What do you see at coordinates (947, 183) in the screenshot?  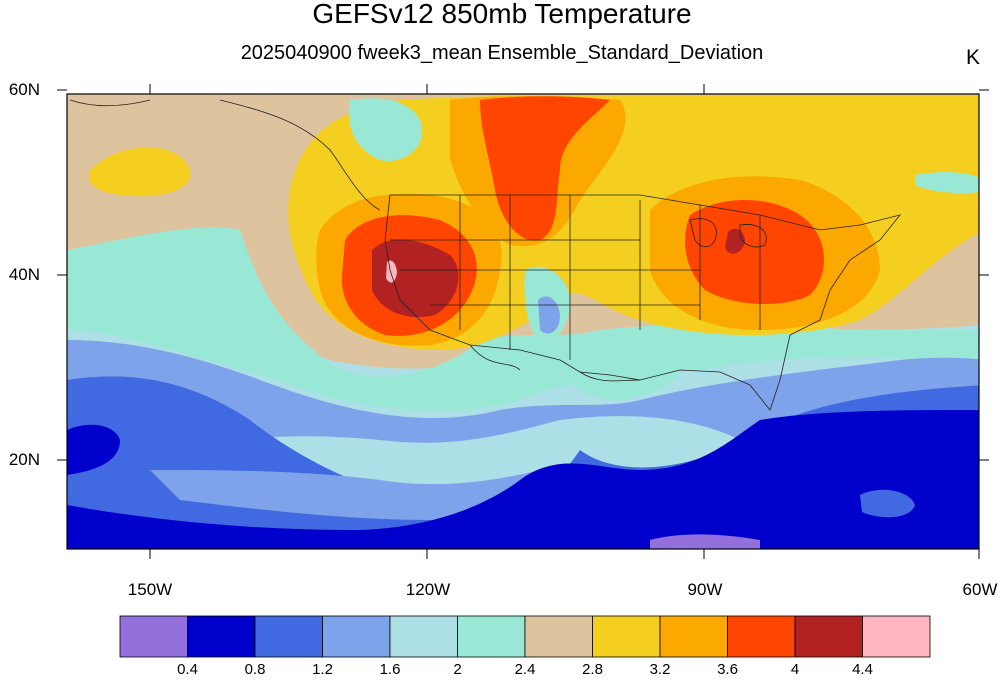 I see `contour-aqua-northeast` at bounding box center [947, 183].